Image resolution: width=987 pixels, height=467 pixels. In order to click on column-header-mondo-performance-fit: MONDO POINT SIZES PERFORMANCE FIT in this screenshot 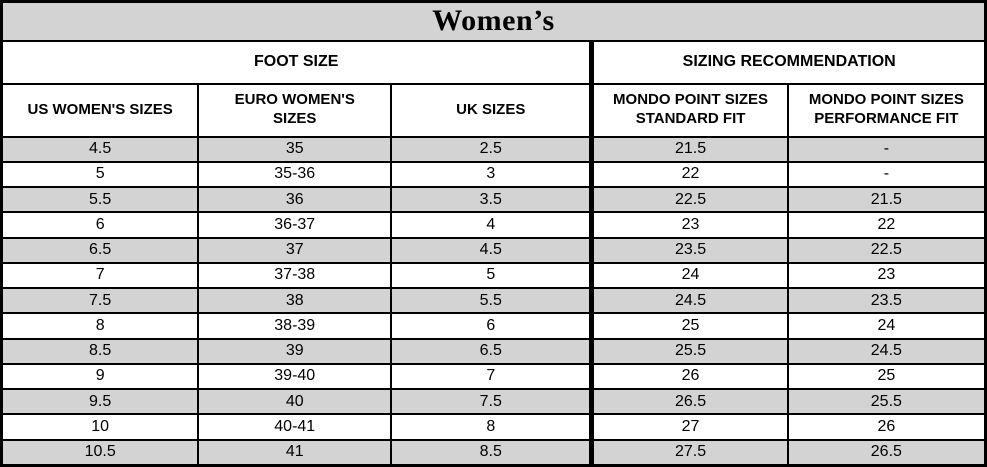, I will do `click(886, 110)`.